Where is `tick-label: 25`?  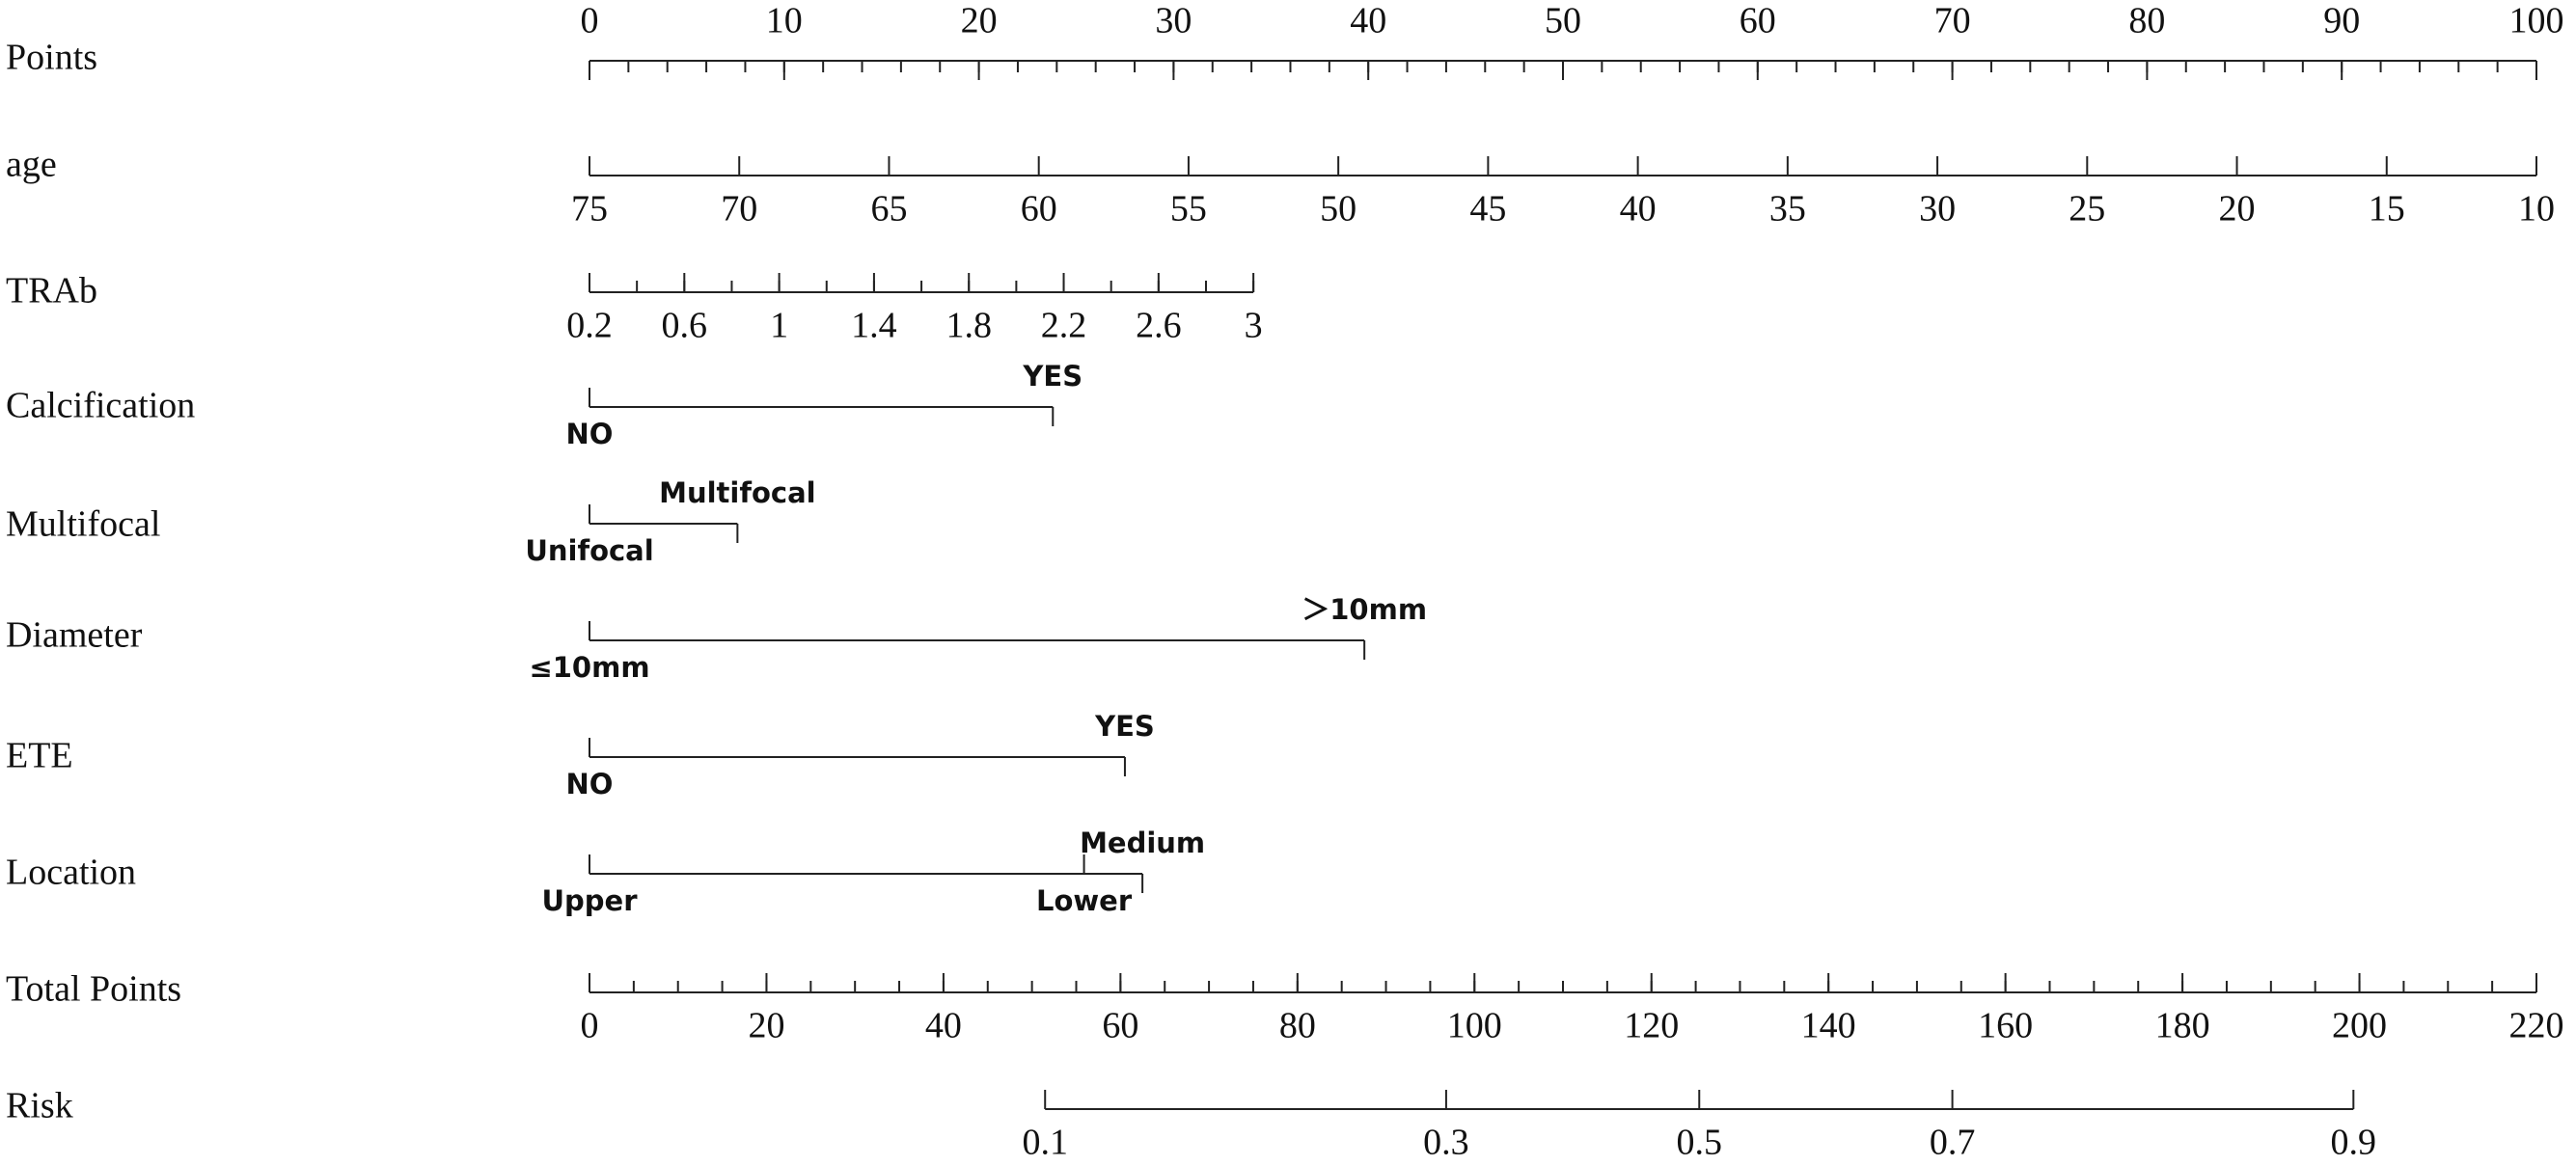
tick-label: 25 is located at coordinates (2087, 209).